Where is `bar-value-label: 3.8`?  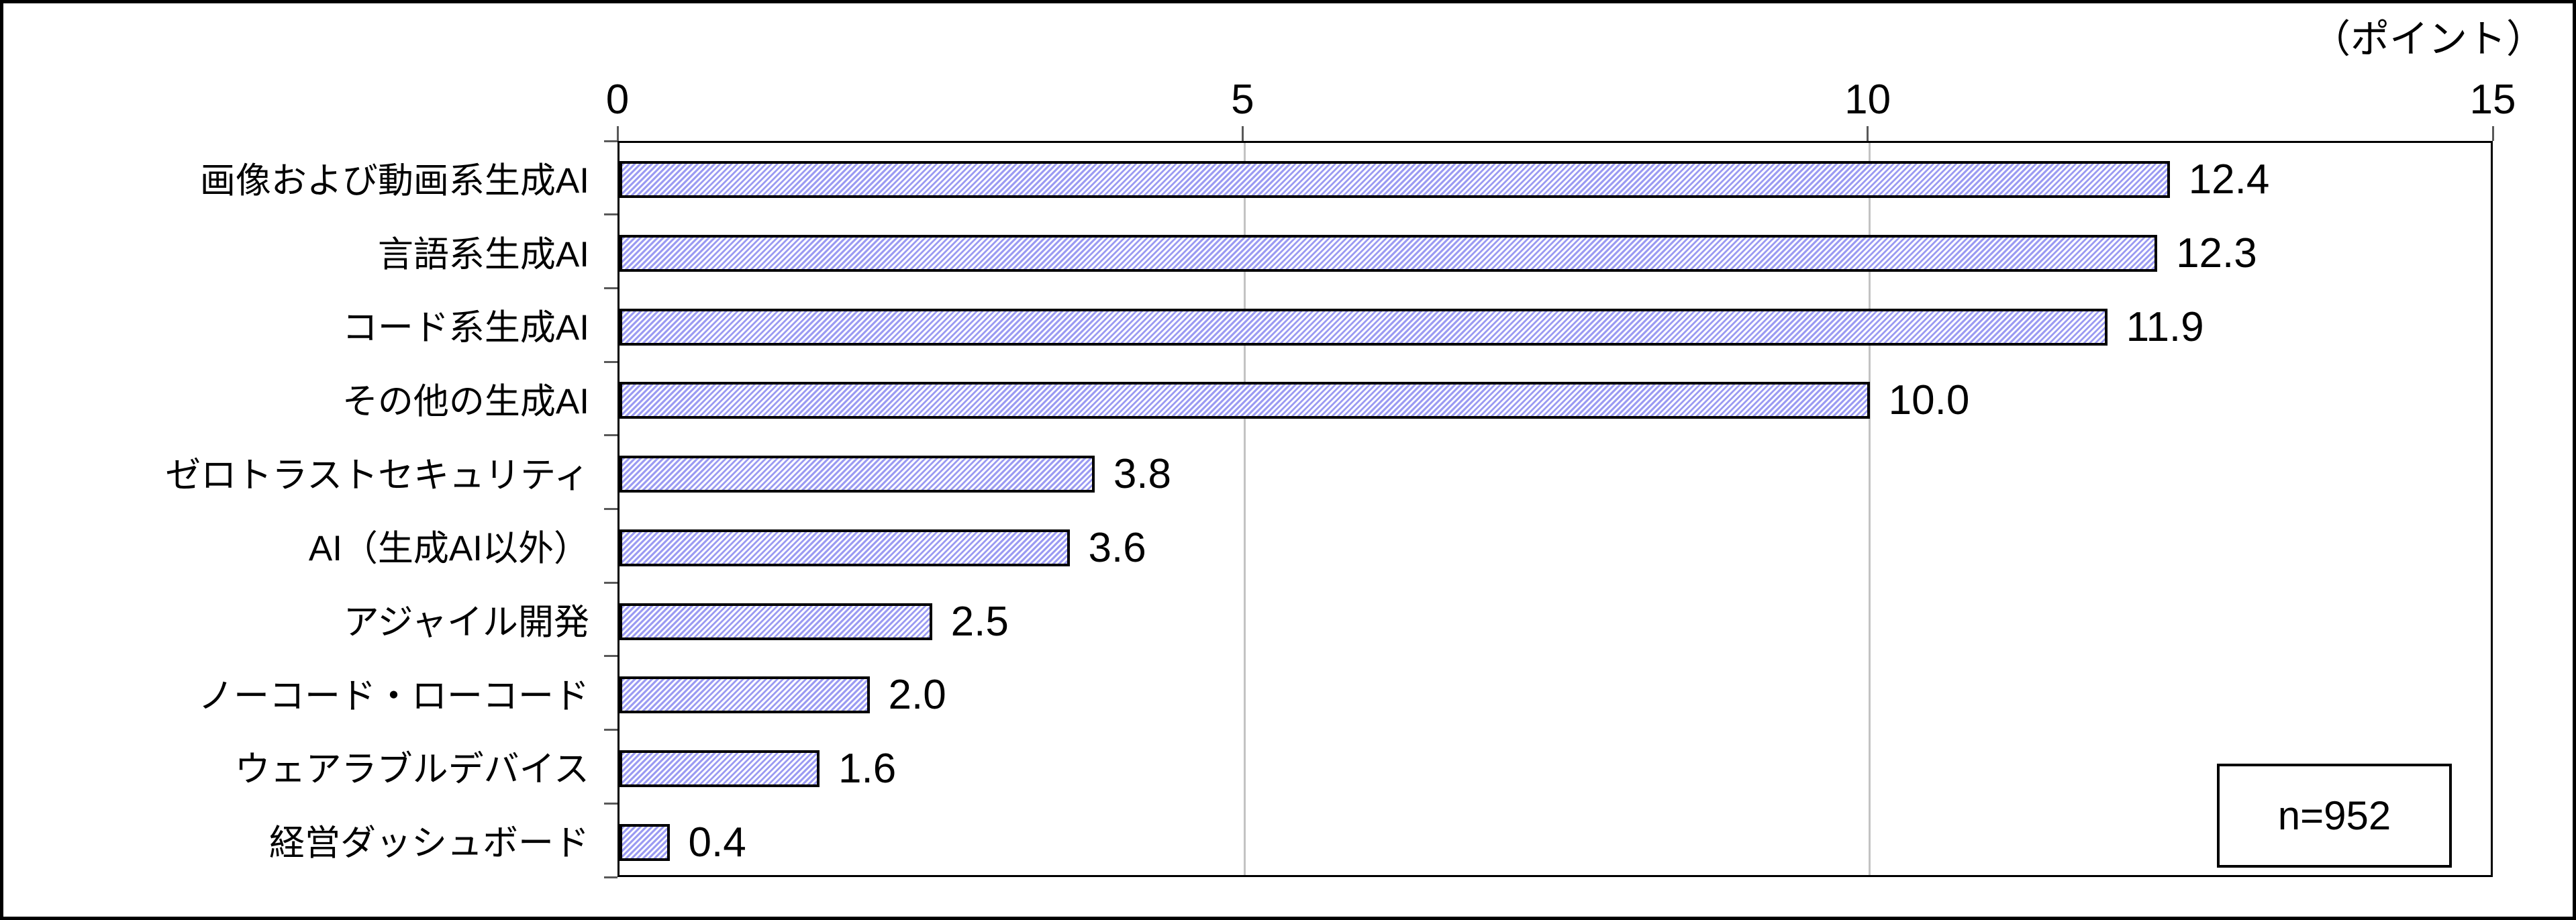
bar-value-label: 3.8 is located at coordinates (1142, 474).